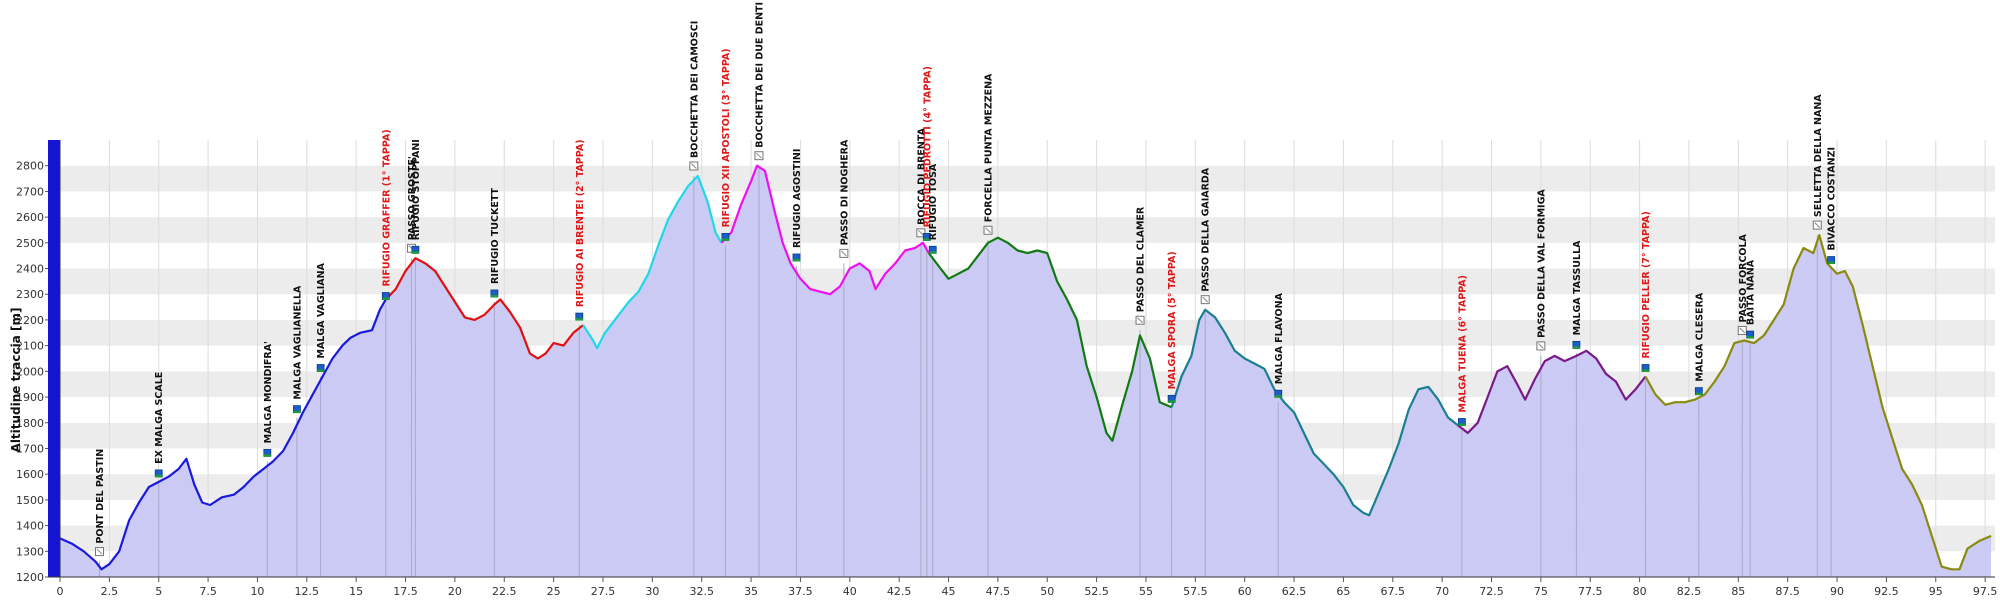 The width and height of the screenshot is (2000, 613). What do you see at coordinates (30, 166) in the screenshot?
I see `y-tick-label: 2800` at bounding box center [30, 166].